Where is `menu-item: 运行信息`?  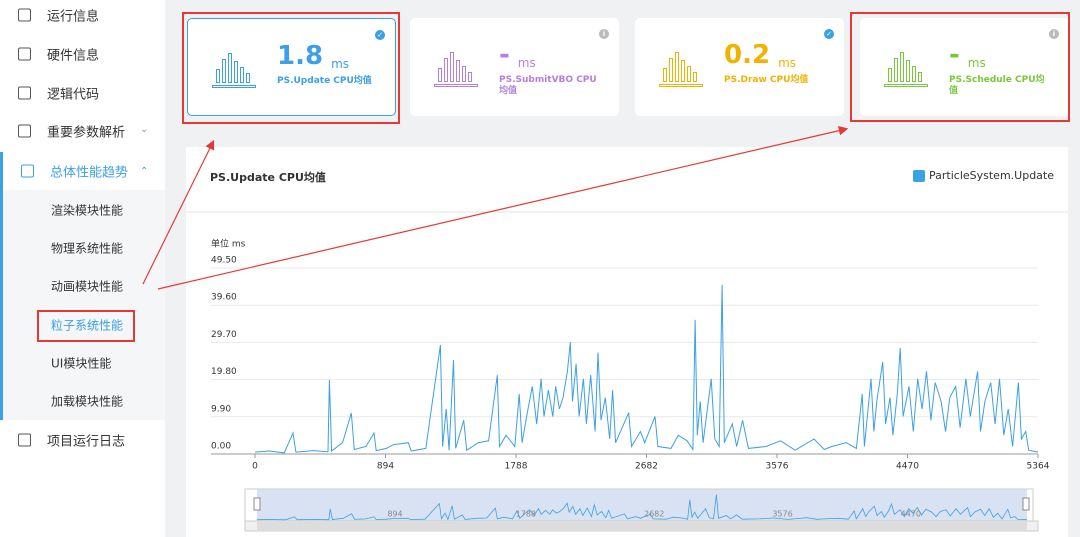
menu-item: 运行信息 is located at coordinates (73, 17).